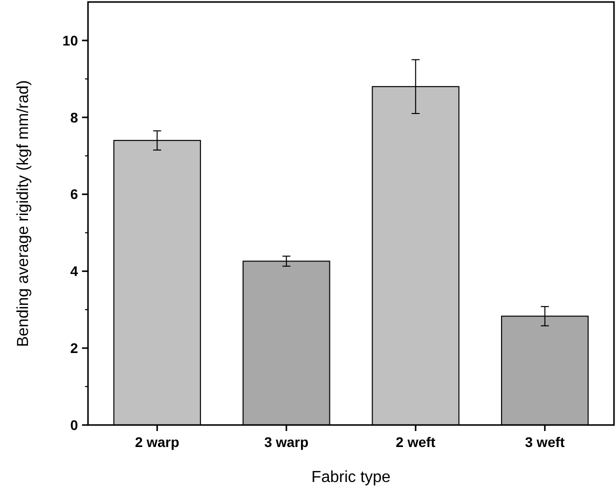 The height and width of the screenshot is (494, 616). Describe the element at coordinates (416, 442) in the screenshot. I see `x-tick-label: 2 weft` at that location.